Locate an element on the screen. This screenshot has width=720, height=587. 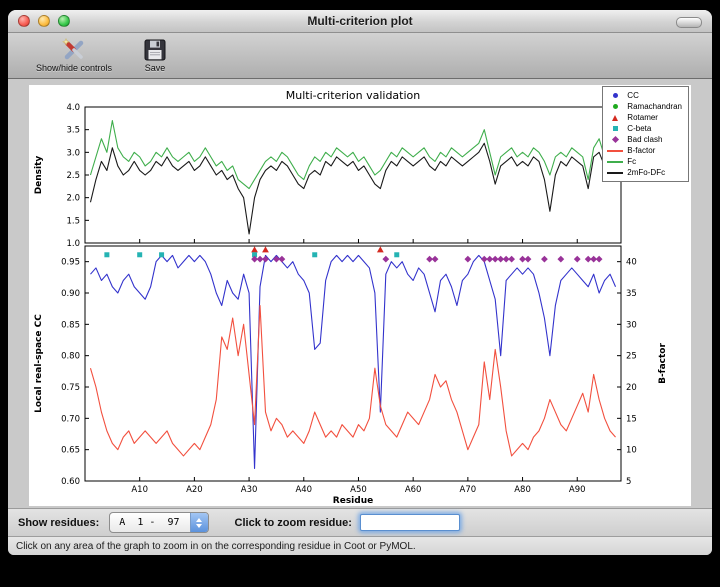
zoom-residue-input is located at coordinates (409, 522).